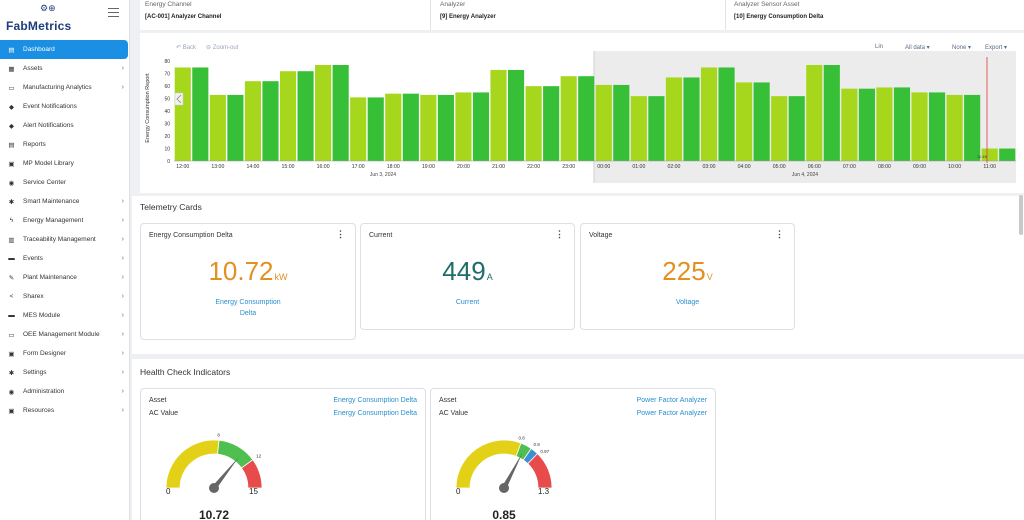  Describe the element at coordinates (65, 372) in the screenshot. I see `sidebar-item-settings: ✱ Settings ›` at that location.